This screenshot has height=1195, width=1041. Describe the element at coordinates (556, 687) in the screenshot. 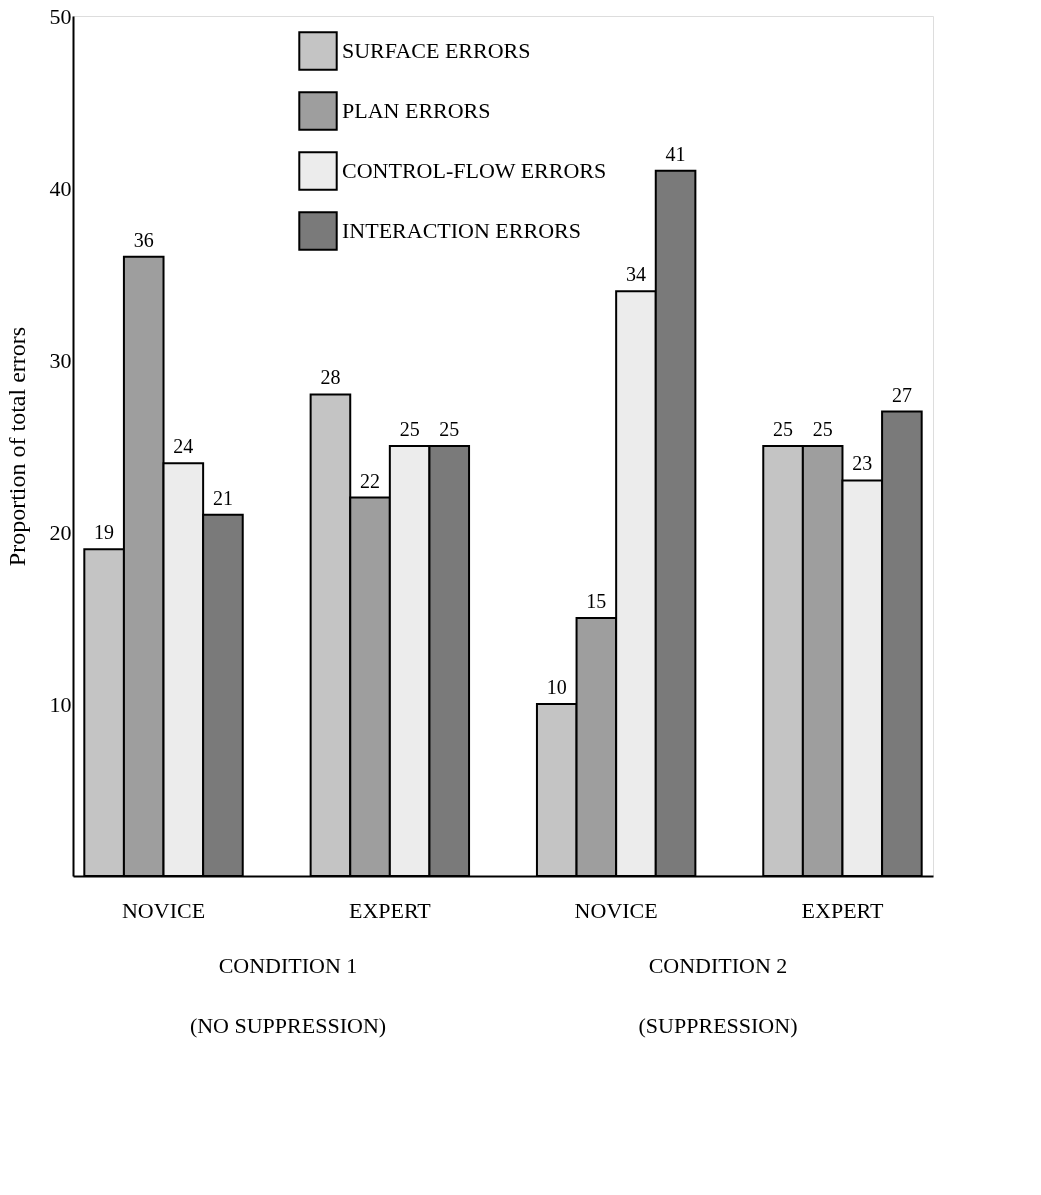

I see `data-label: 10` at that location.